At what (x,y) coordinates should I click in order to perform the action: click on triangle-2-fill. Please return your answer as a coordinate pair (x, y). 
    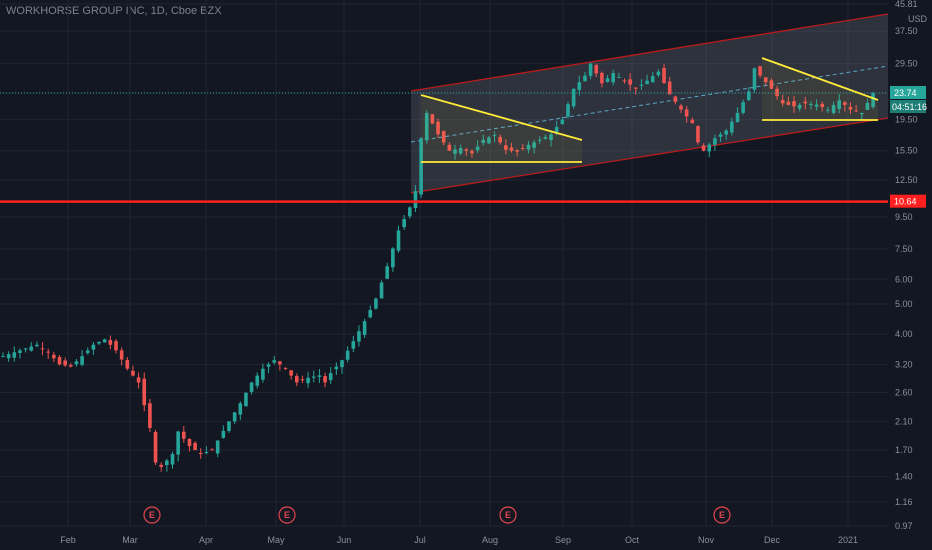
    Looking at the image, I should click on (820, 89).